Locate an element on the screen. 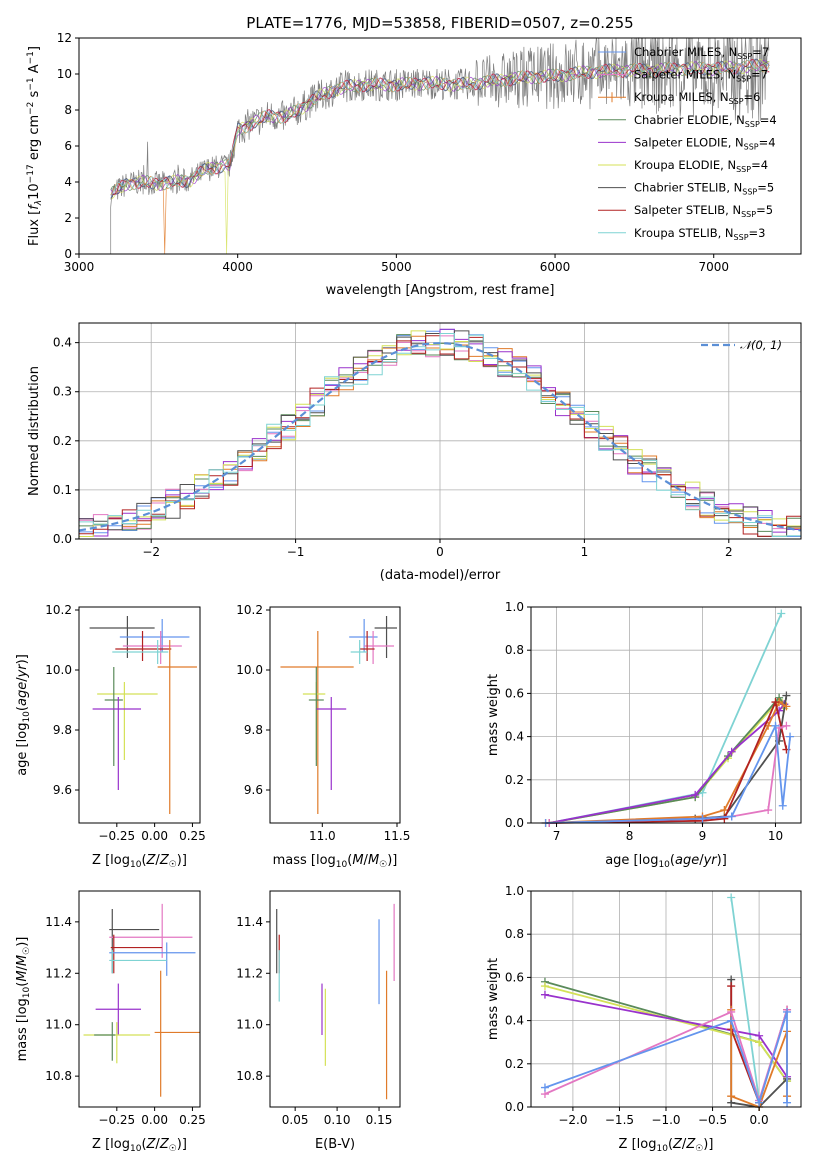 The width and height of the screenshot is (819, 1170). x-tick-label: −2.0 is located at coordinates (572, 1120).